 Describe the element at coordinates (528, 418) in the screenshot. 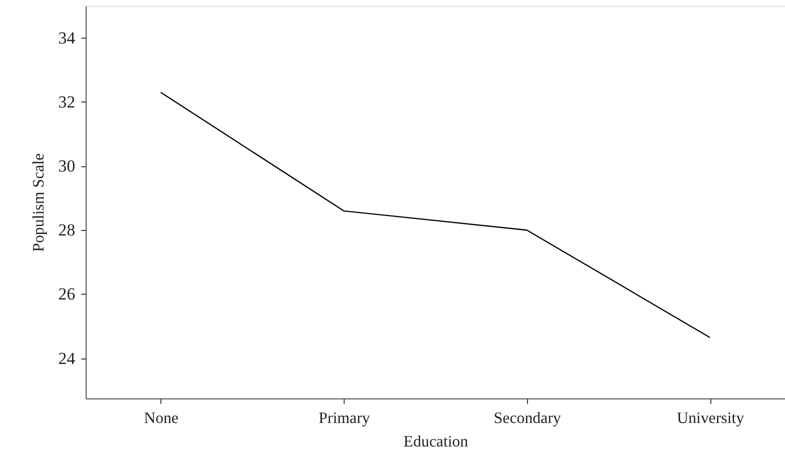

I see `x-tick-label: Secondary` at that location.